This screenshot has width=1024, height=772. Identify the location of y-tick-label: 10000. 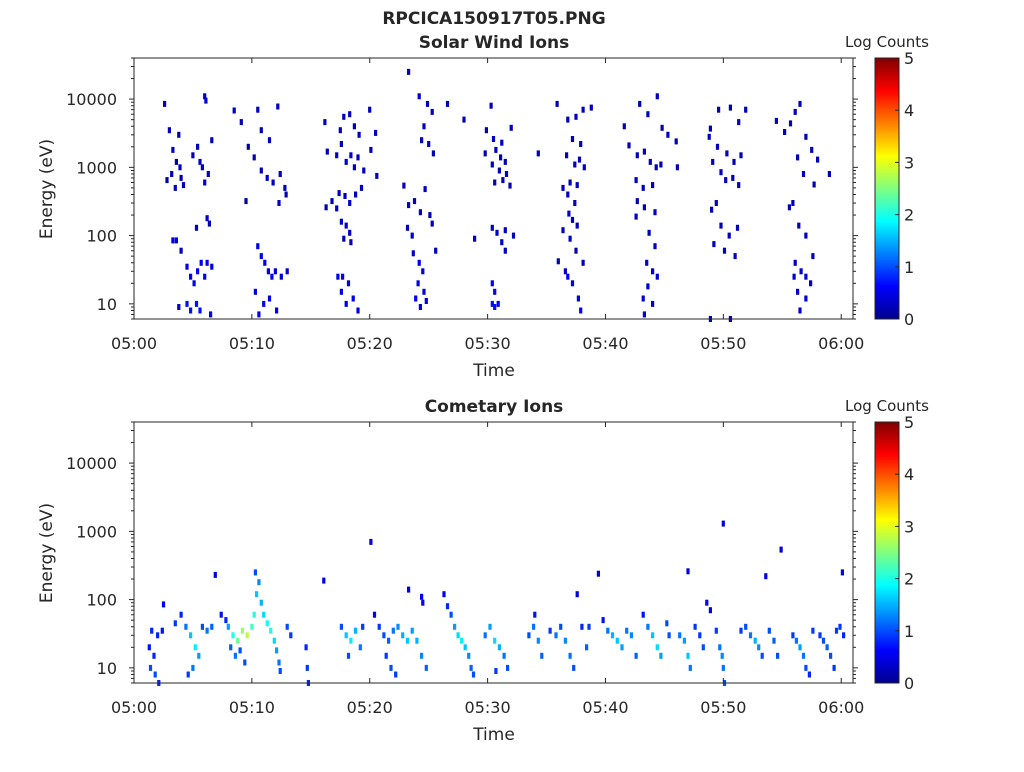
(91, 99).